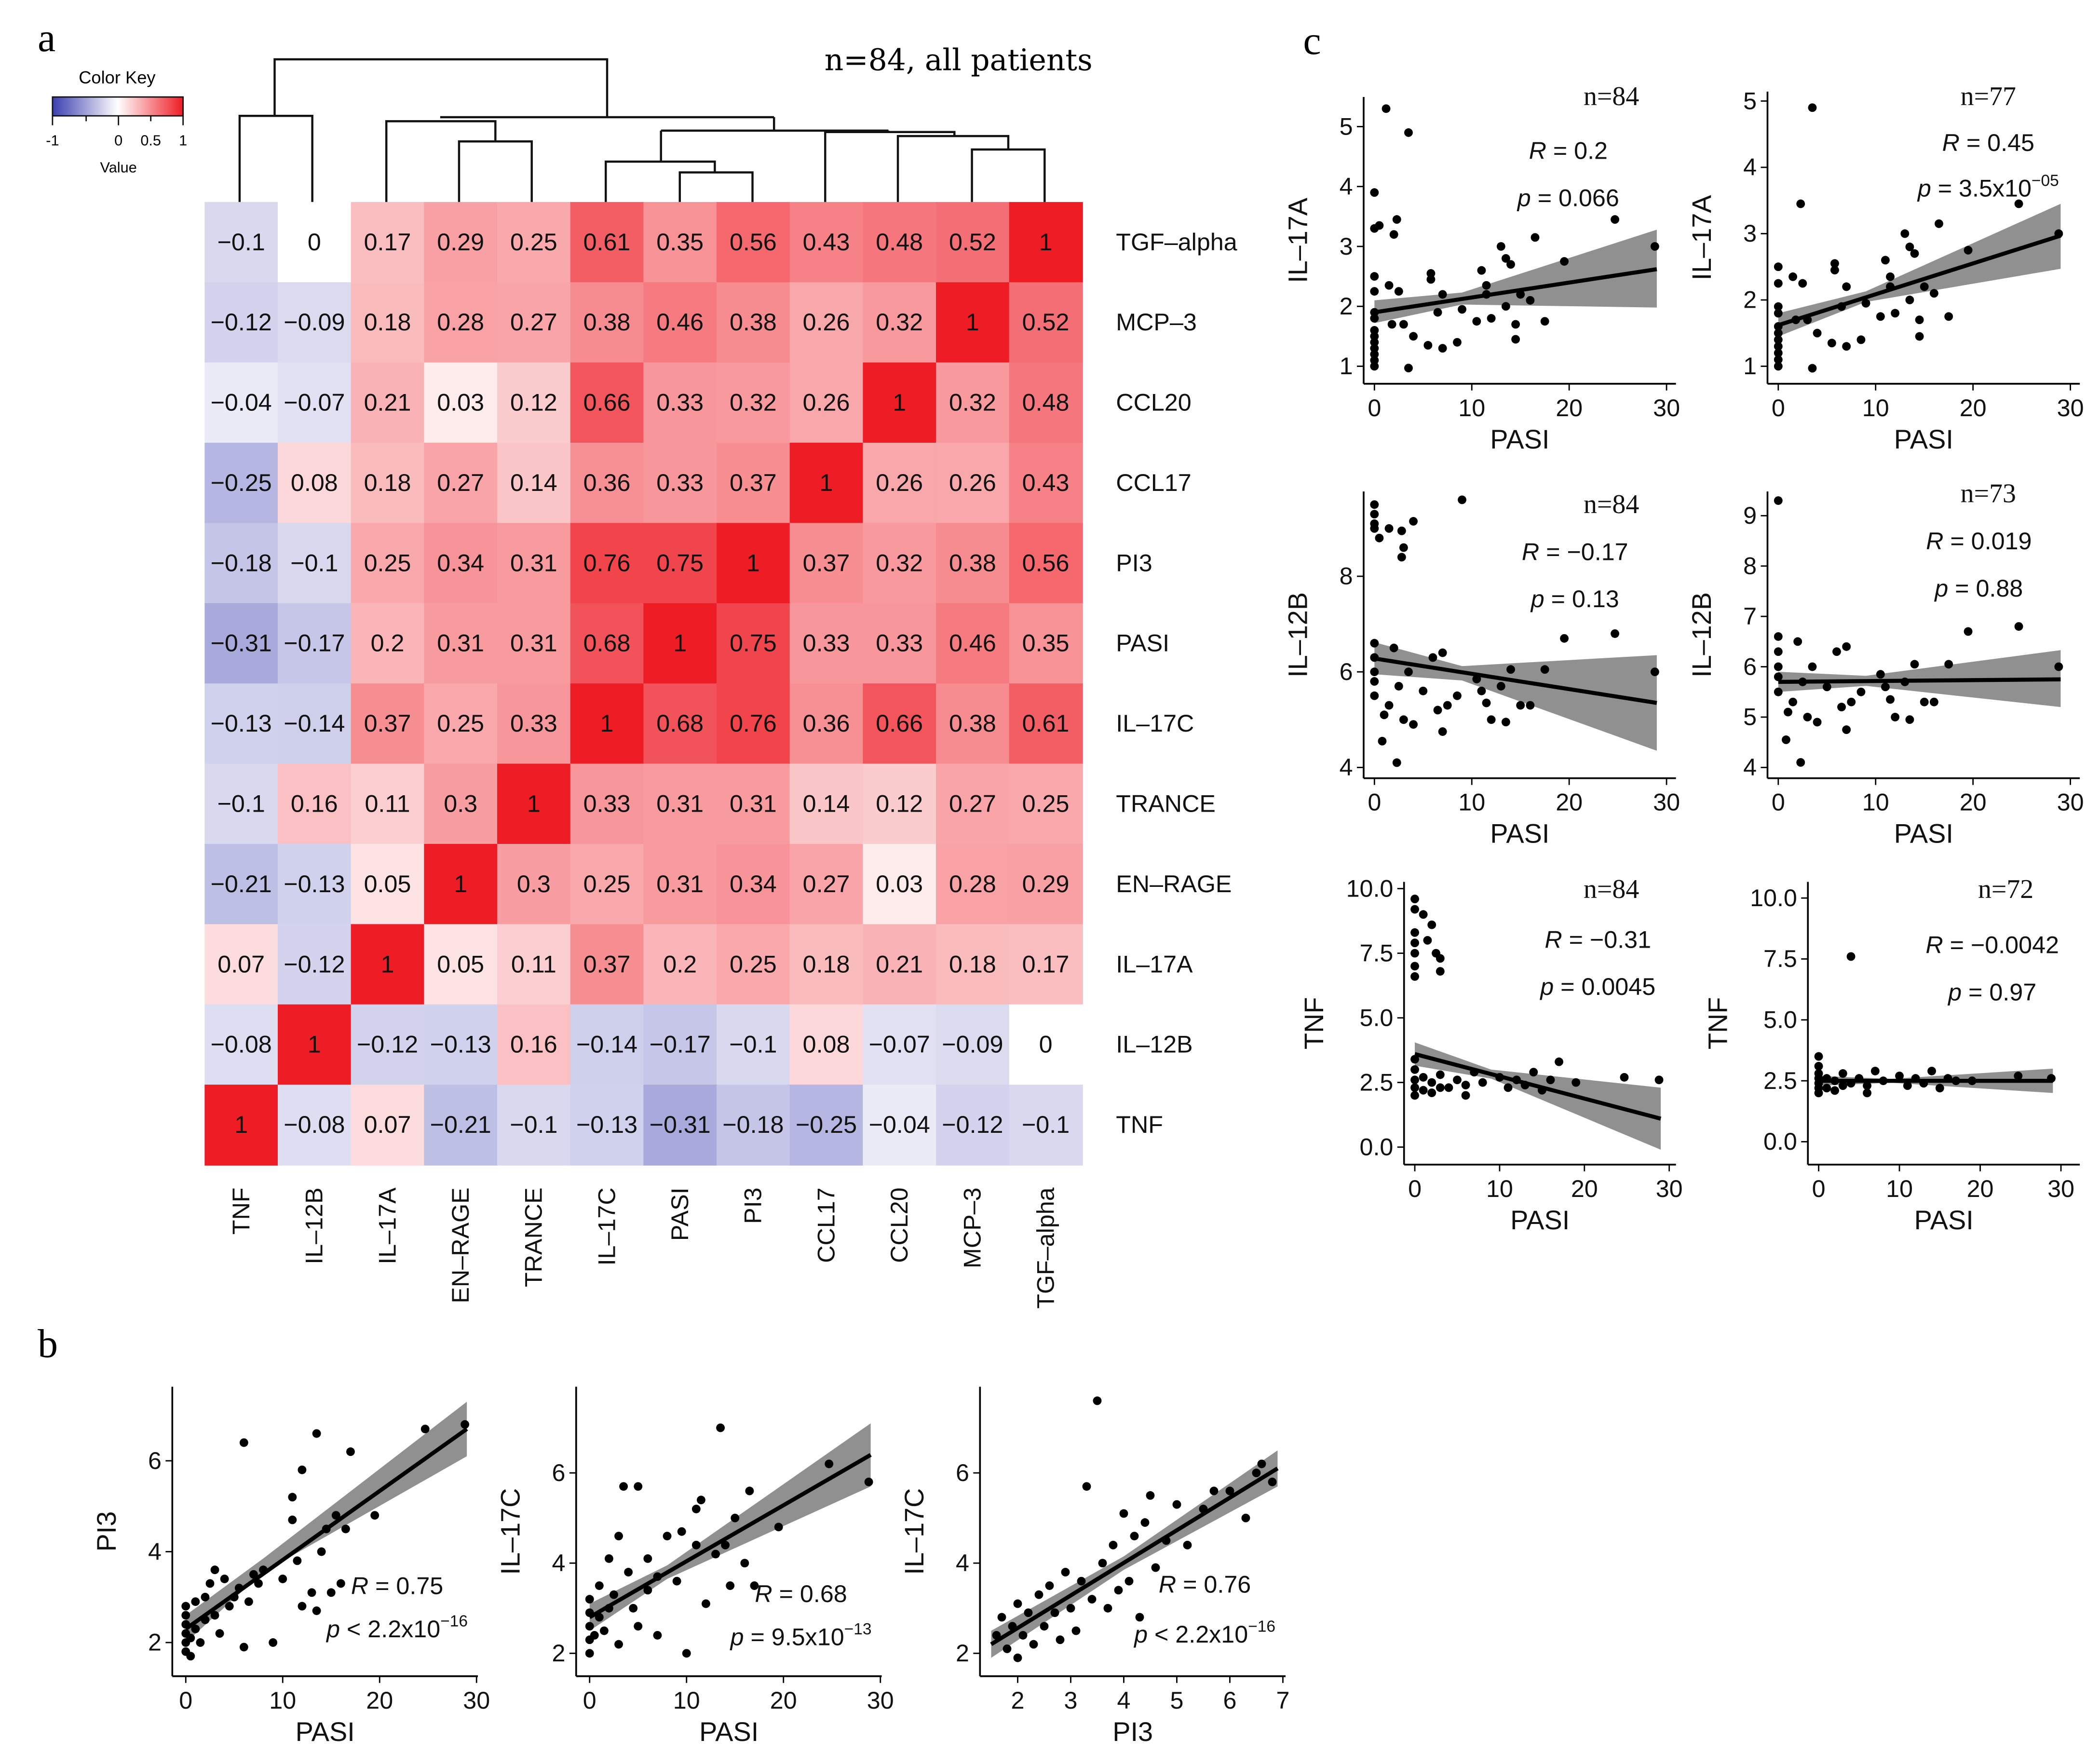 This screenshot has width=2100, height=1753. I want to click on y-tick-label: 6, so click(1750, 666).